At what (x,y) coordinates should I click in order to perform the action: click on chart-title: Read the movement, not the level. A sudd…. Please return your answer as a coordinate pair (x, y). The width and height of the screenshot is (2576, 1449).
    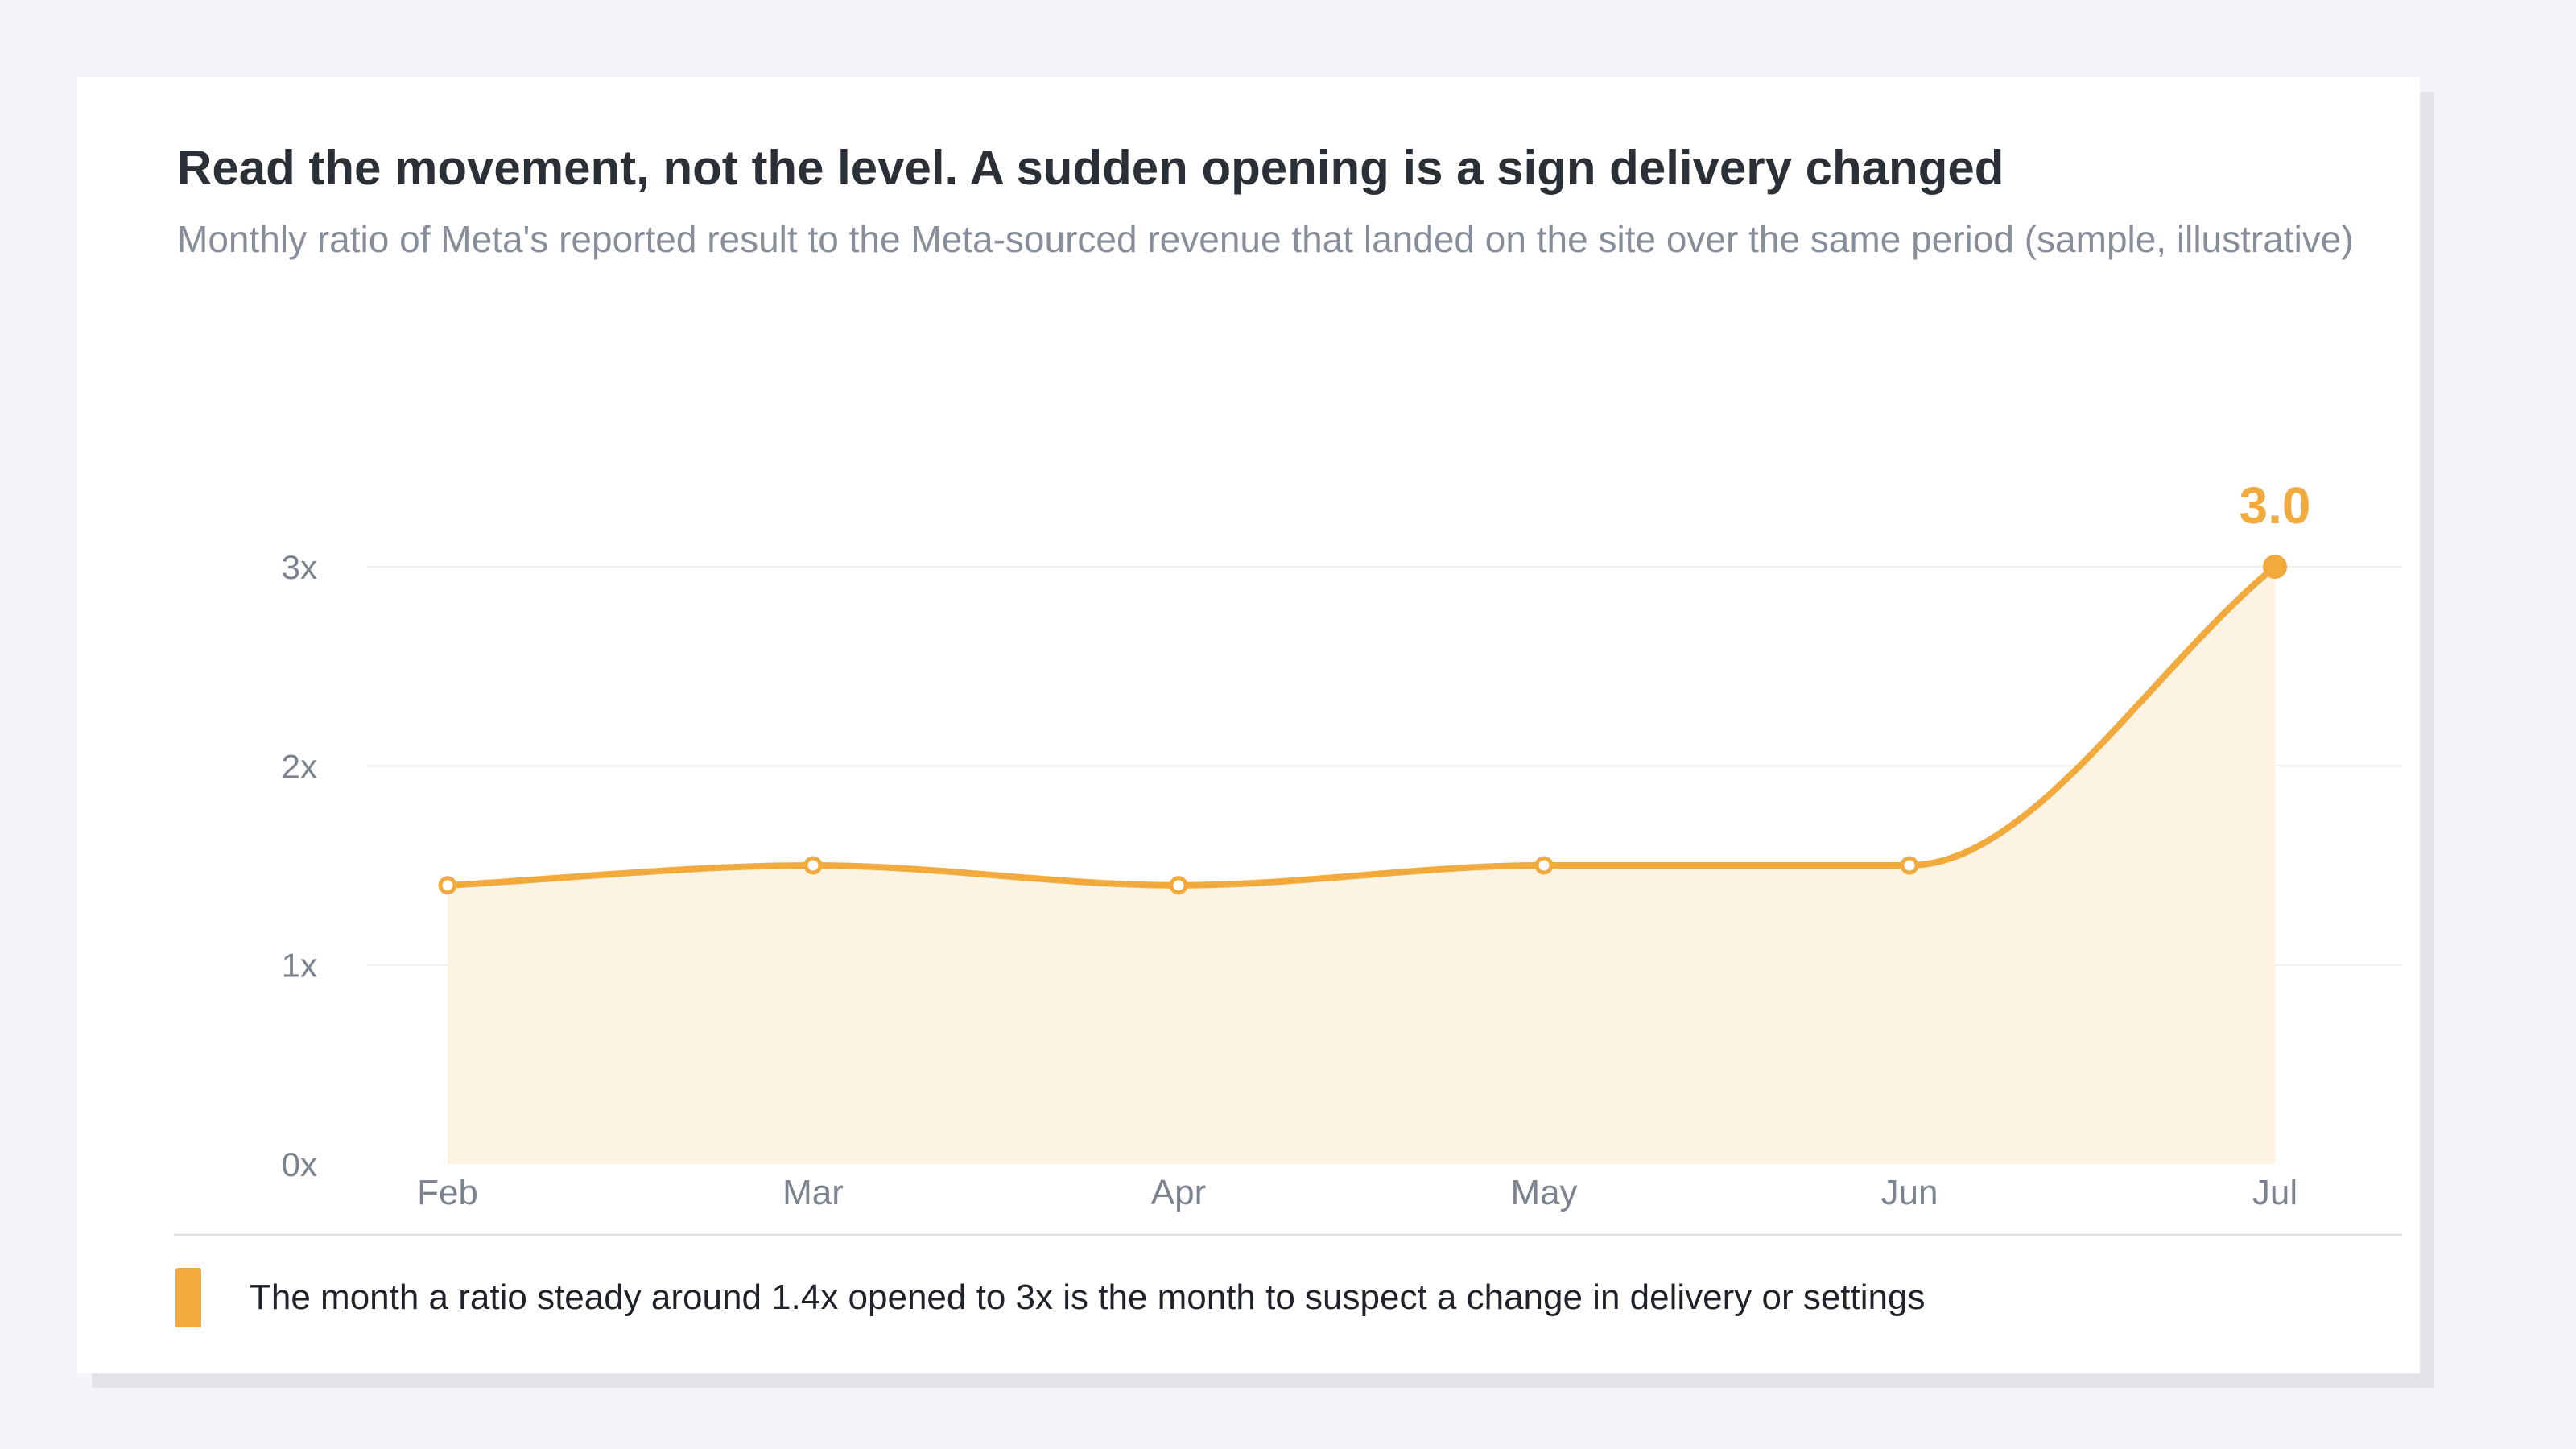
    Looking at the image, I should click on (1090, 168).